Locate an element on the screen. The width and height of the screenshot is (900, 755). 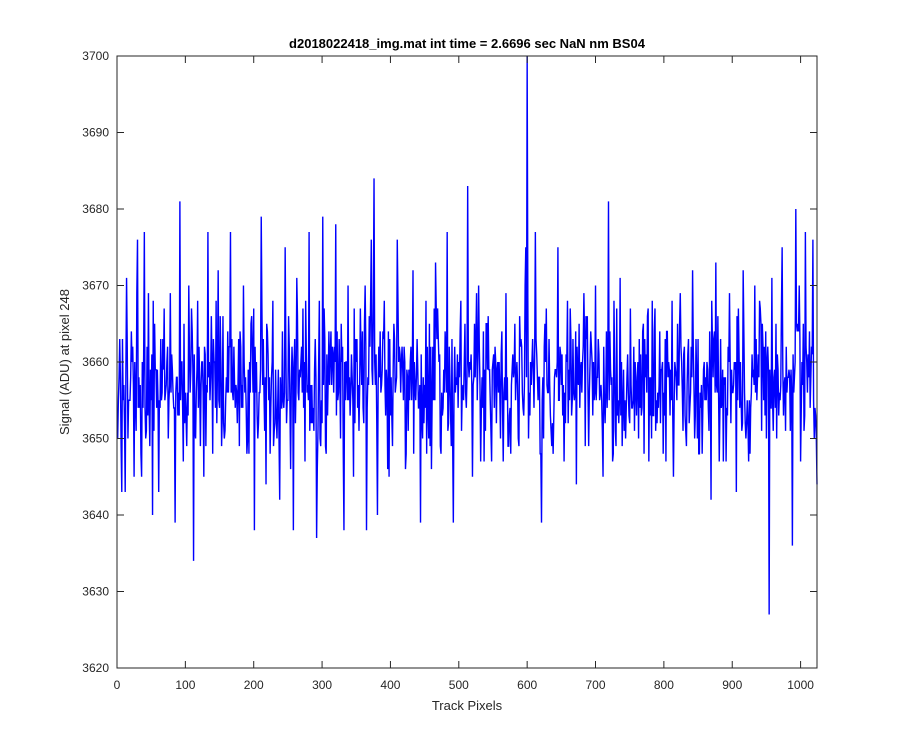
y-tick-label: 3640 is located at coordinates (95, 515).